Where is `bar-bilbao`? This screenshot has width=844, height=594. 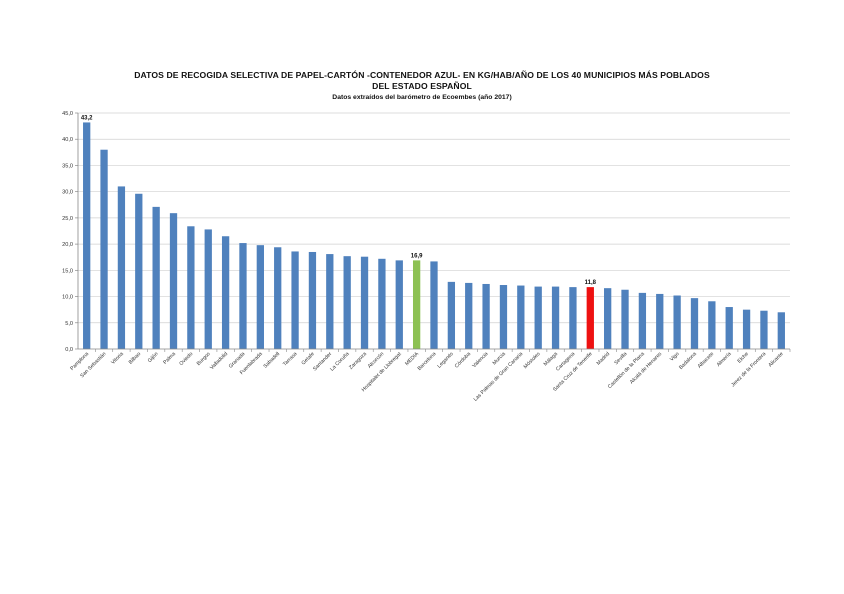
bar-bilbao is located at coordinates (139, 271).